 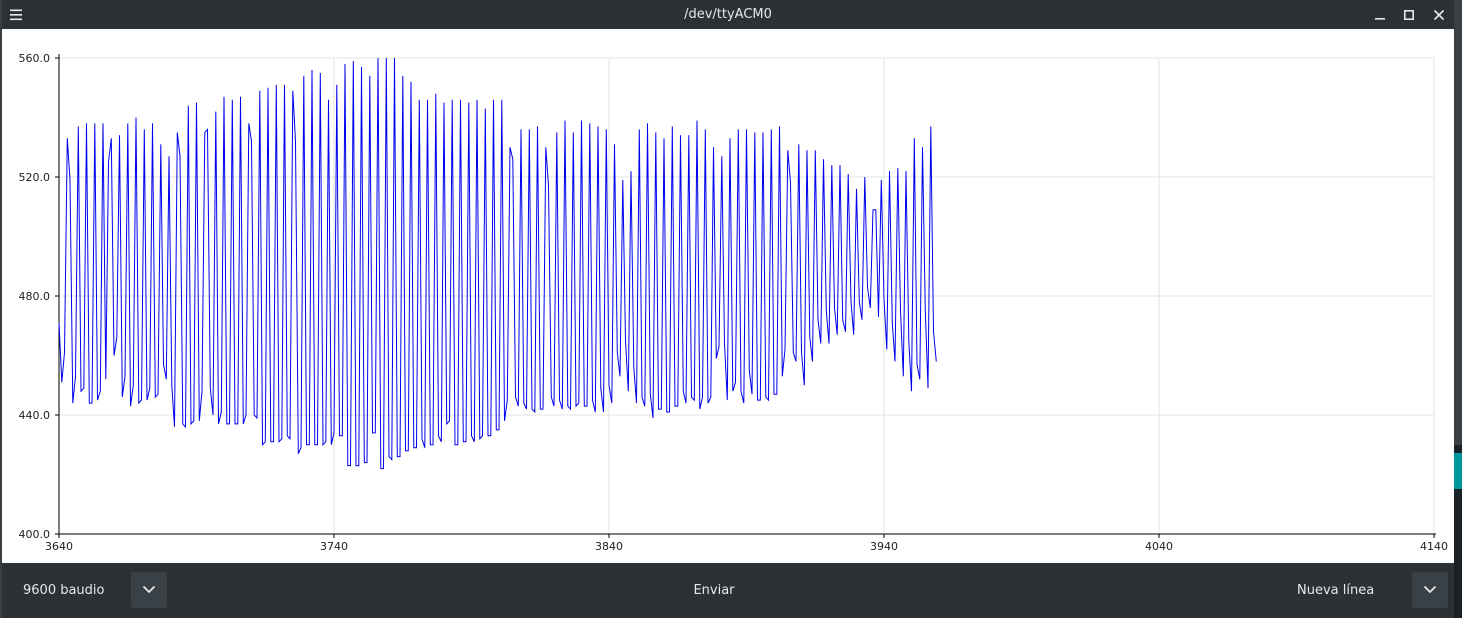 What do you see at coordinates (334, 546) in the screenshot?
I see `x-tick-label: 3740` at bounding box center [334, 546].